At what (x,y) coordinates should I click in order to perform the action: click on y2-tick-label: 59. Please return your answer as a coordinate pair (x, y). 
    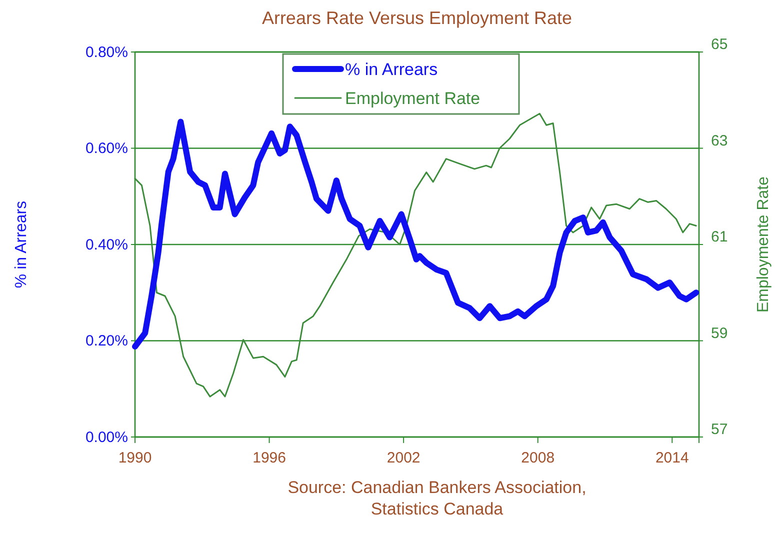
    Looking at the image, I should click on (719, 333).